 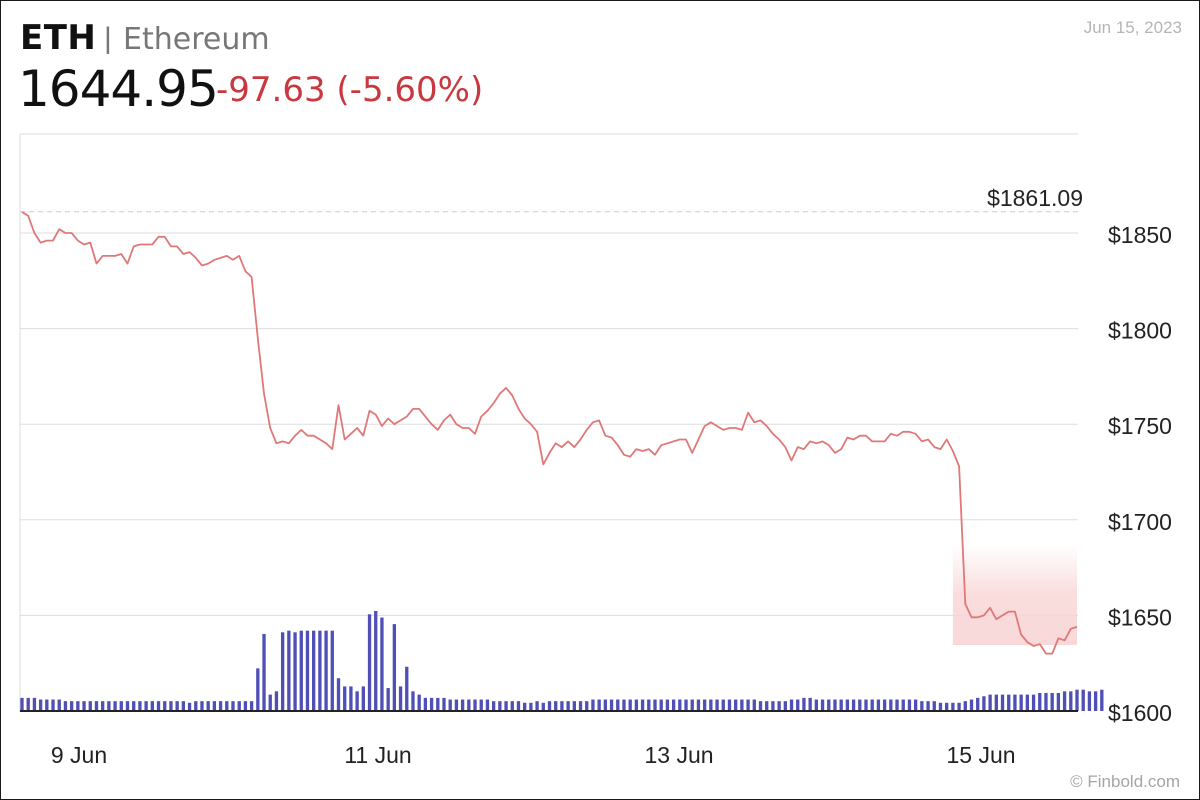 What do you see at coordinates (350, 90) in the screenshot?
I see `price-change: -97.63 (-5.60%)` at bounding box center [350, 90].